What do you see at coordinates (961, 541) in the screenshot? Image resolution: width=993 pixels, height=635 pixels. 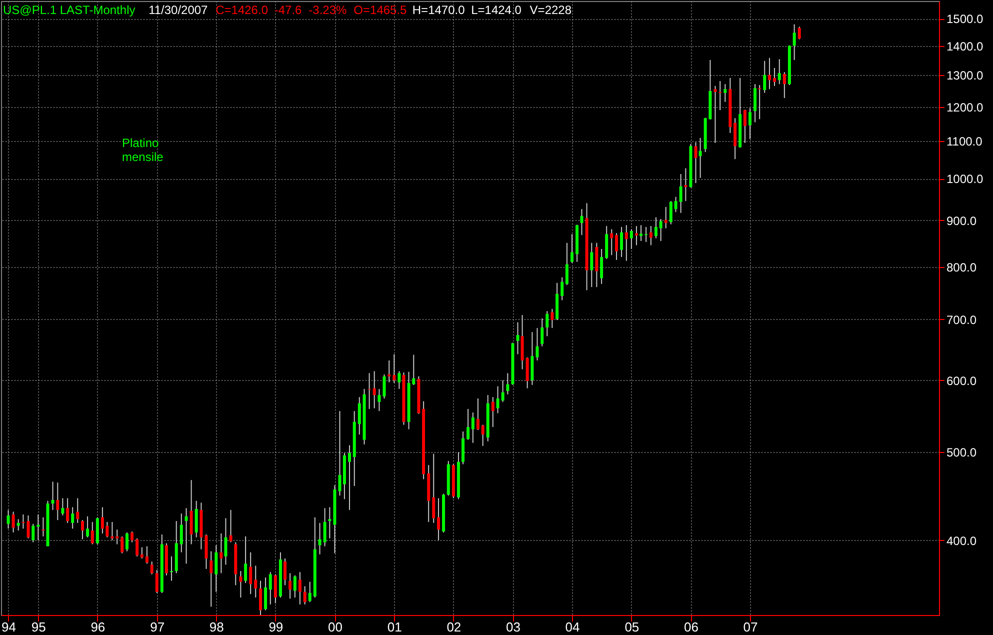 I see `y-tick-label: 400.0` at bounding box center [961, 541].